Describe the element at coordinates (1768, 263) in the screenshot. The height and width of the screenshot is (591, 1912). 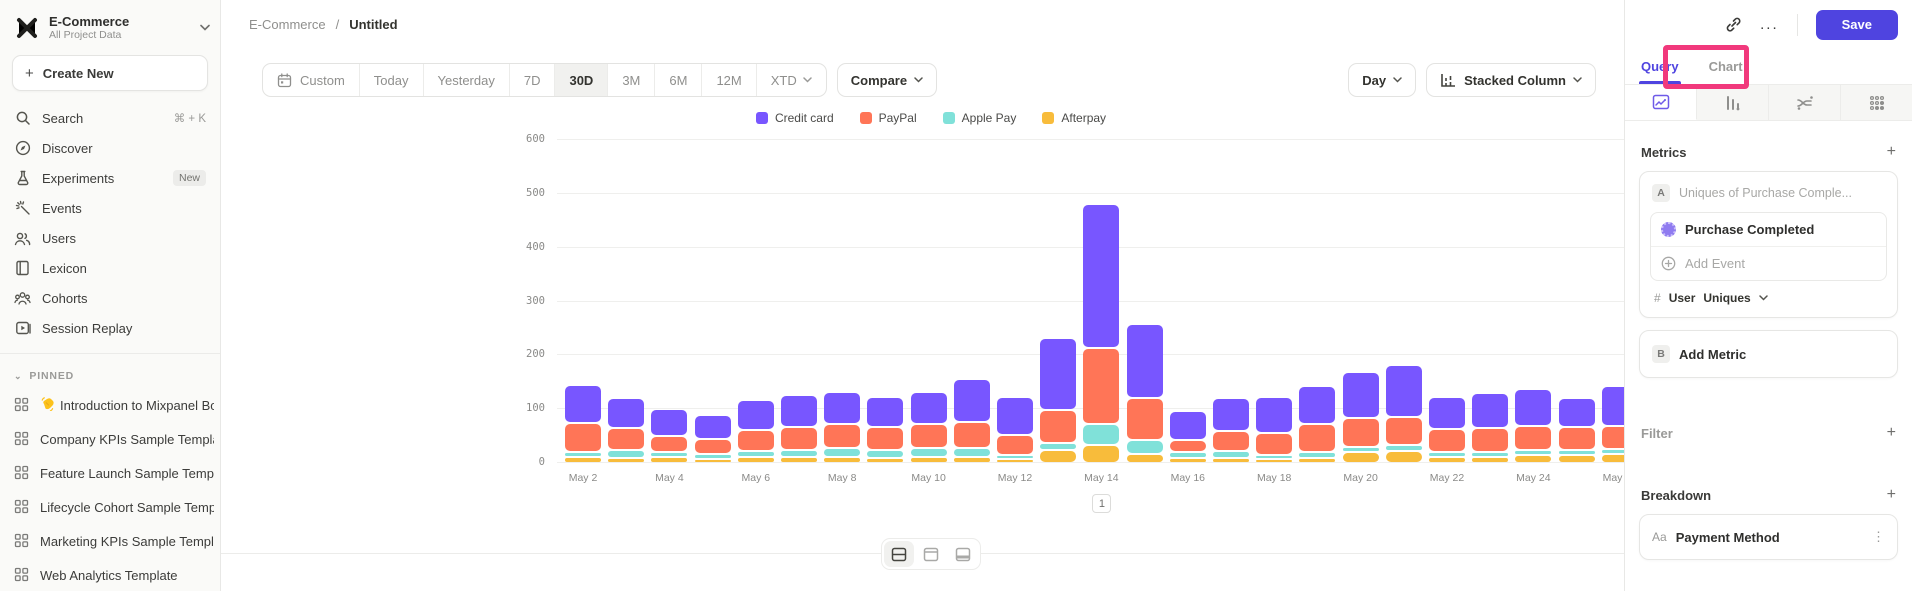
I see `add-event-row: Add Event` at that location.